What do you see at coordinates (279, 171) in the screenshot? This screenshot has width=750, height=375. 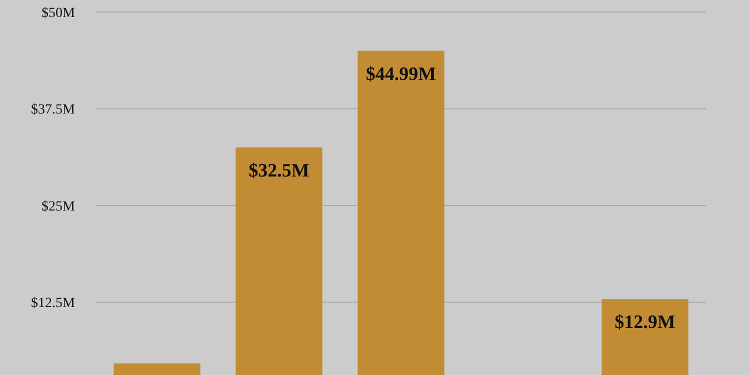 I see `data-label: $32.5M` at bounding box center [279, 171].